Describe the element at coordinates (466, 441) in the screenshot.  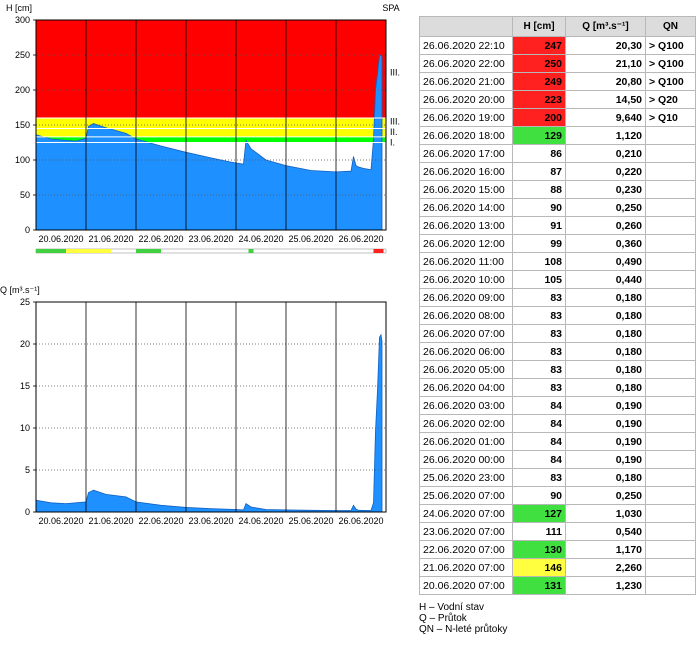
I see `row-date: 26.06.2020 01:00` at that location.